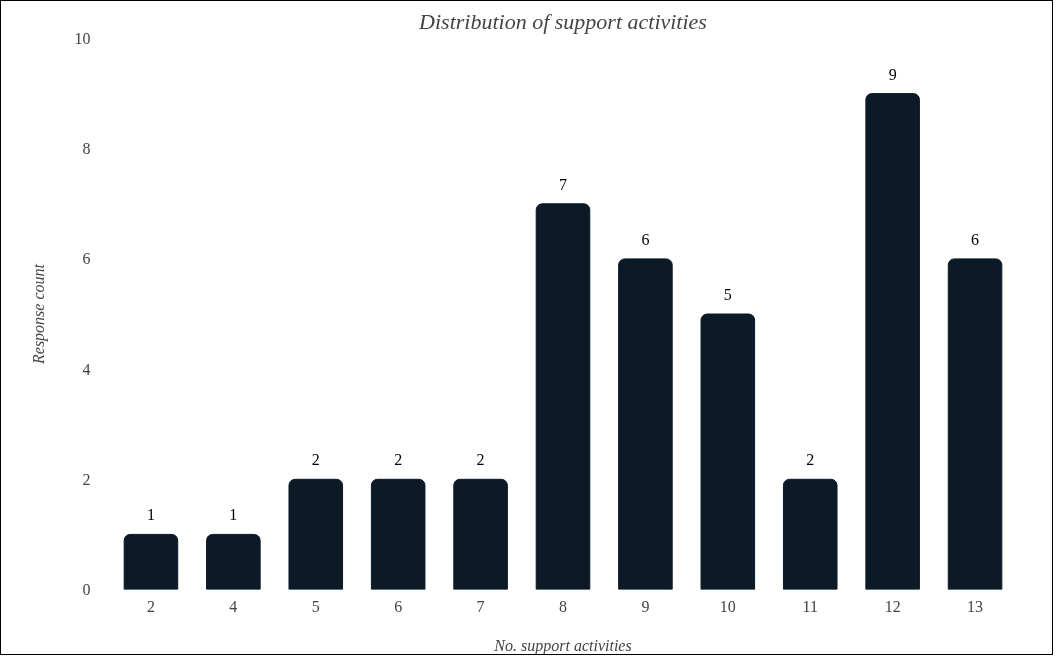 The width and height of the screenshot is (1059, 661). Describe the element at coordinates (150, 606) in the screenshot. I see `x-tick-label: 2` at that location.